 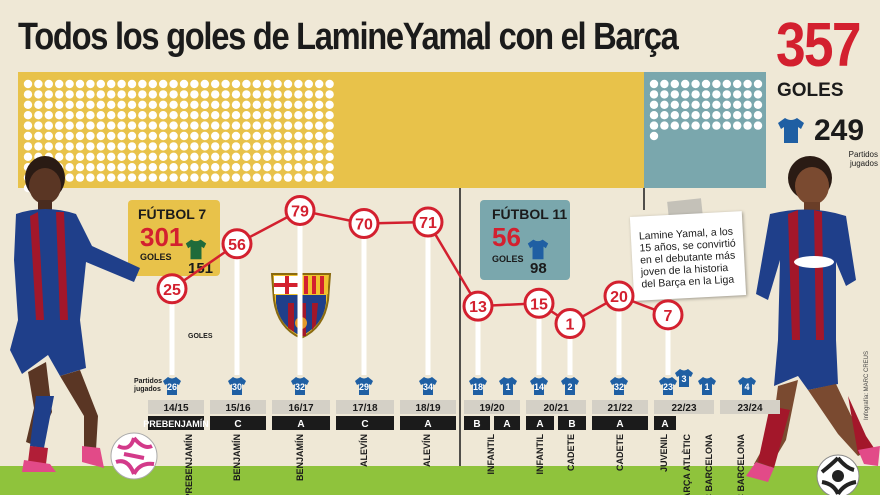 I want to click on goal-value-label: 15, so click(x=539, y=304).